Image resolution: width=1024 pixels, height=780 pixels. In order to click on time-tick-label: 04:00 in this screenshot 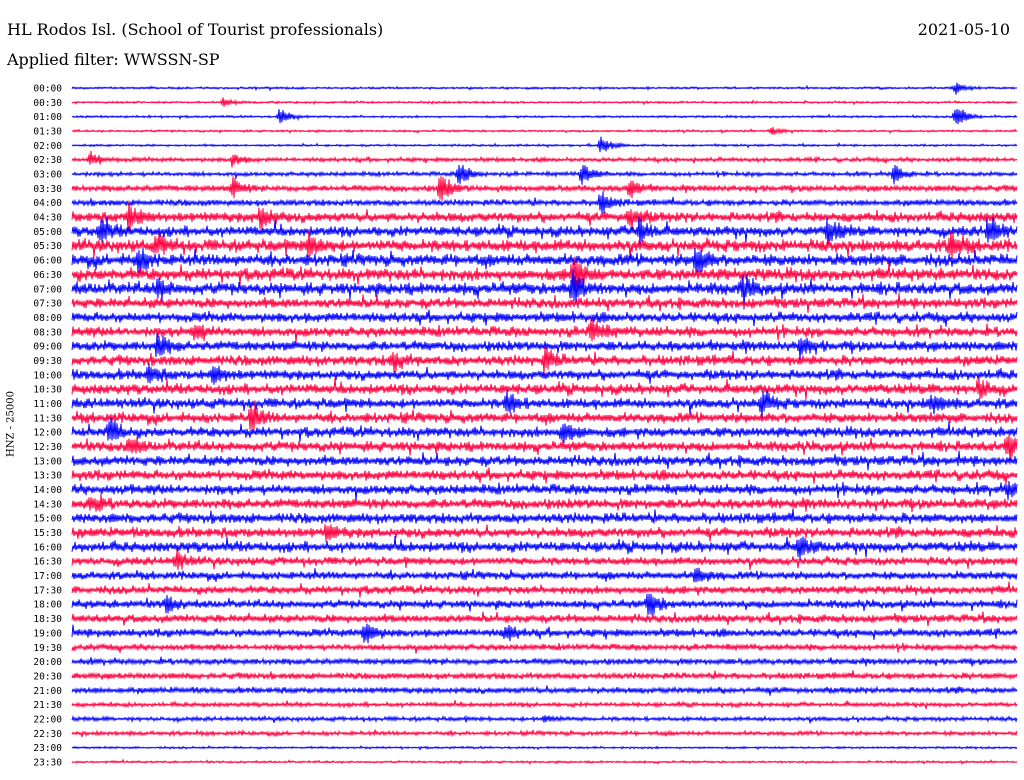, I will do `click(47, 203)`.